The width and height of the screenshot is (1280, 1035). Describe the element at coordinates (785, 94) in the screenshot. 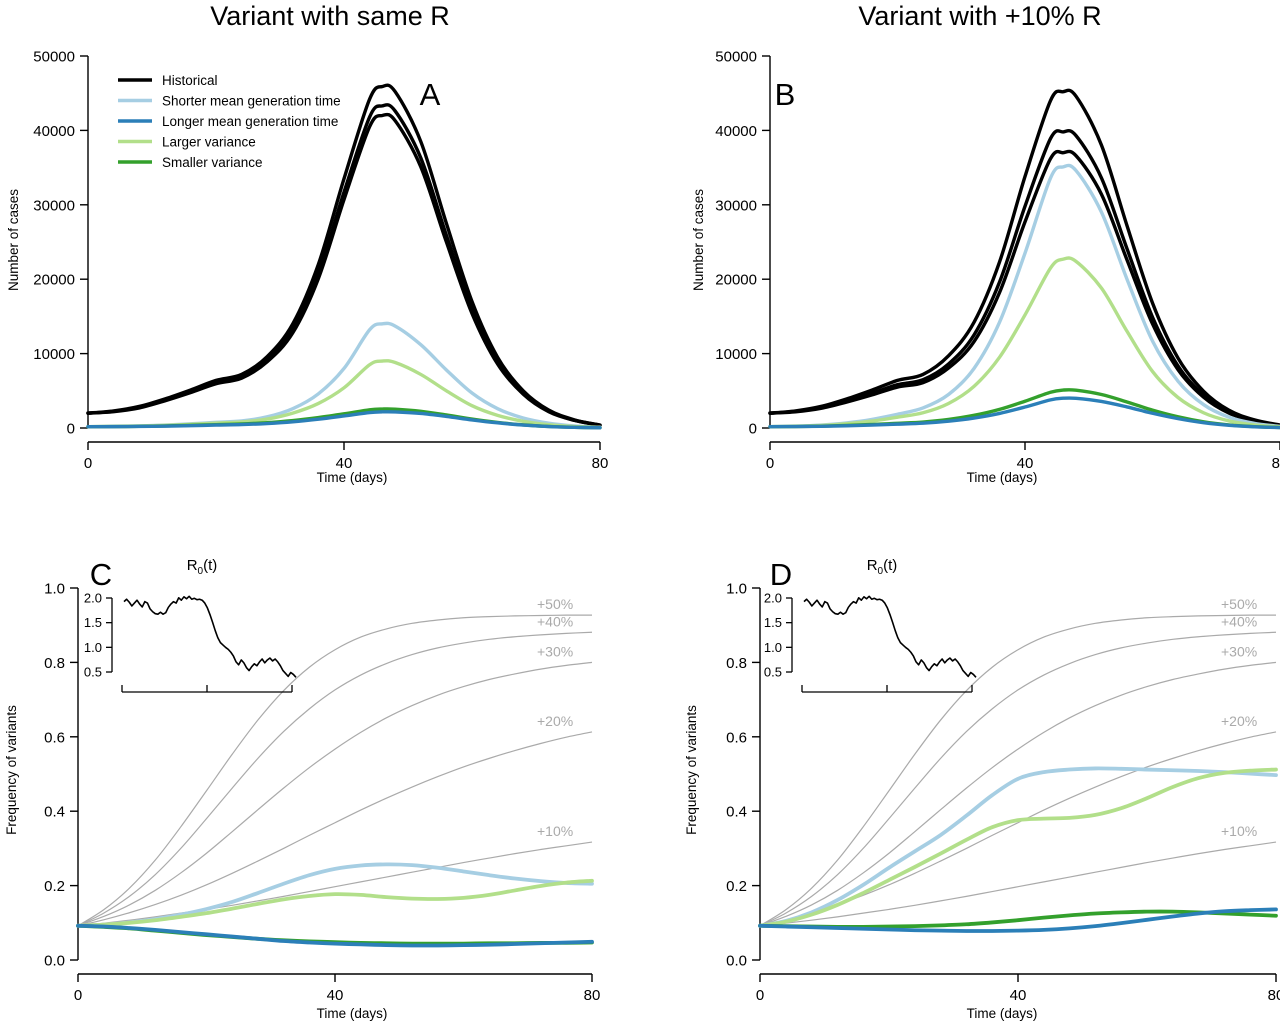

I see `panel-b-letter: B` at that location.